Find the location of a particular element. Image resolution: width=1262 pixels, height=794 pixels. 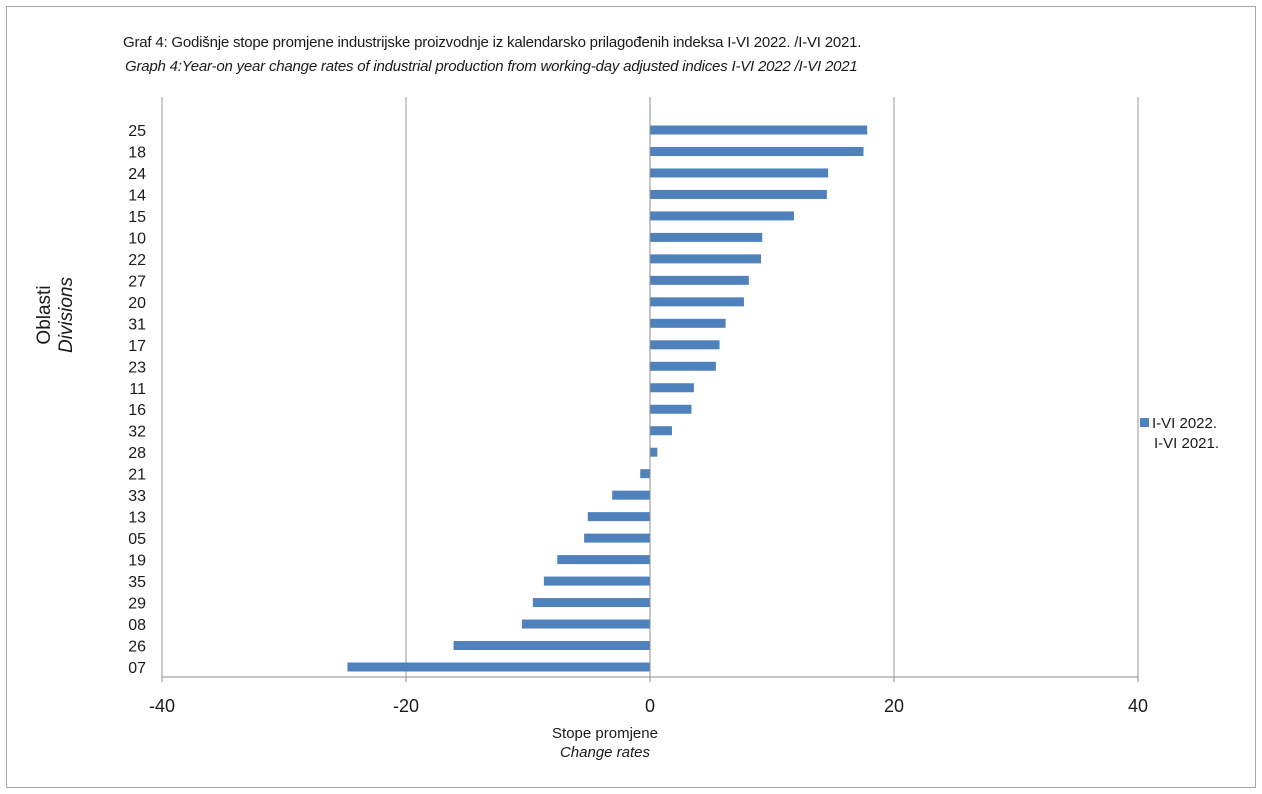

x-tick-label: -40 is located at coordinates (162, 706).